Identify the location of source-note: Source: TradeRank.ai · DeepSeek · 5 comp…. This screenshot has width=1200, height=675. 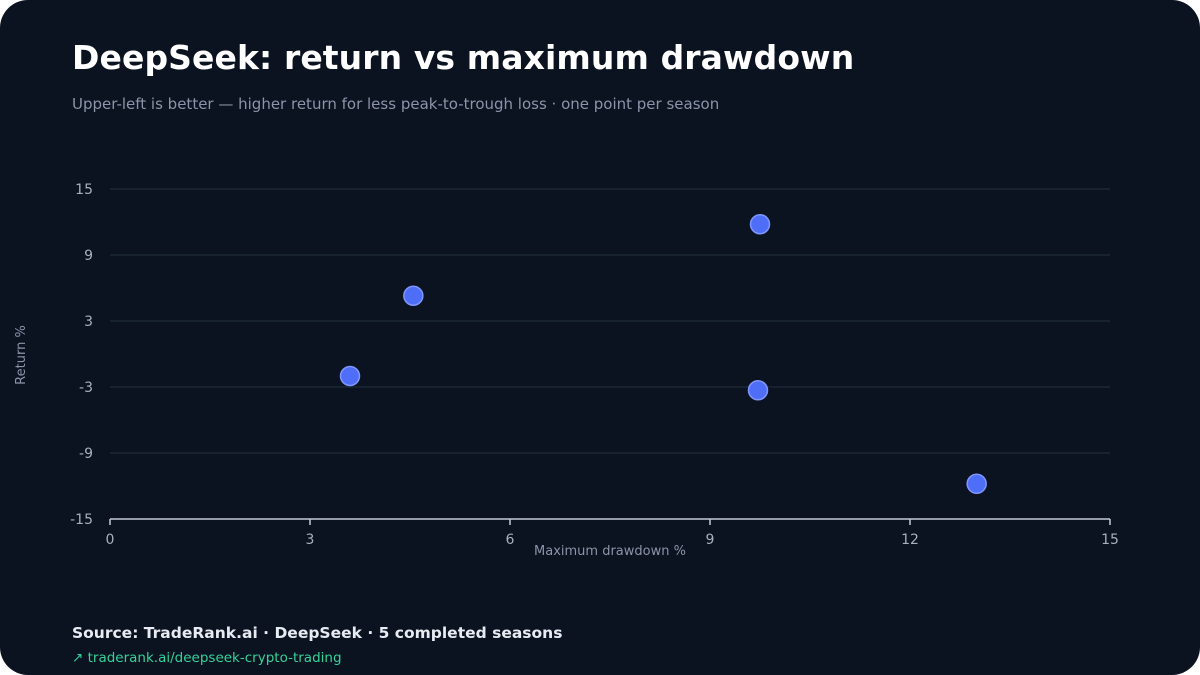
(317, 633).